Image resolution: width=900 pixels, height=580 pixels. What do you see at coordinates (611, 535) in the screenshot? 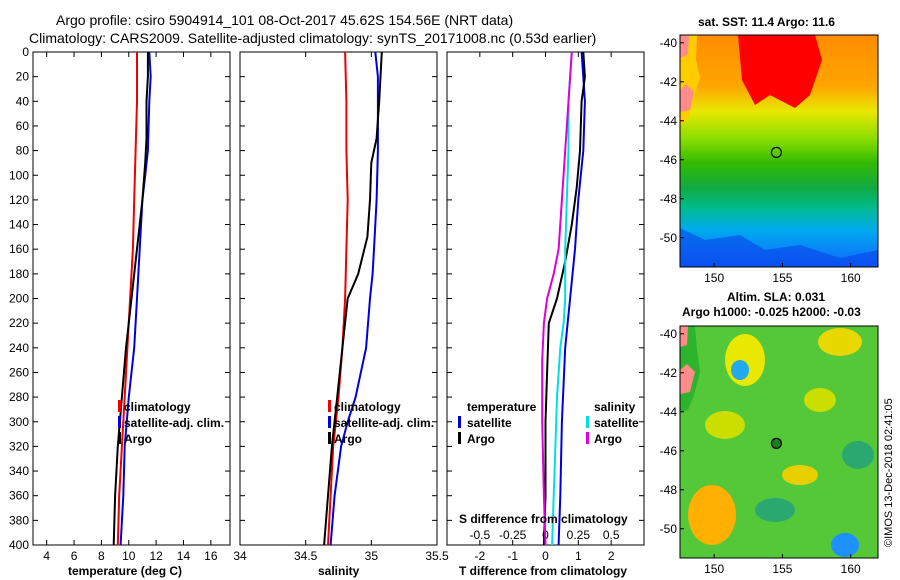
I see `top-x-tick-label: 0.5` at bounding box center [611, 535].